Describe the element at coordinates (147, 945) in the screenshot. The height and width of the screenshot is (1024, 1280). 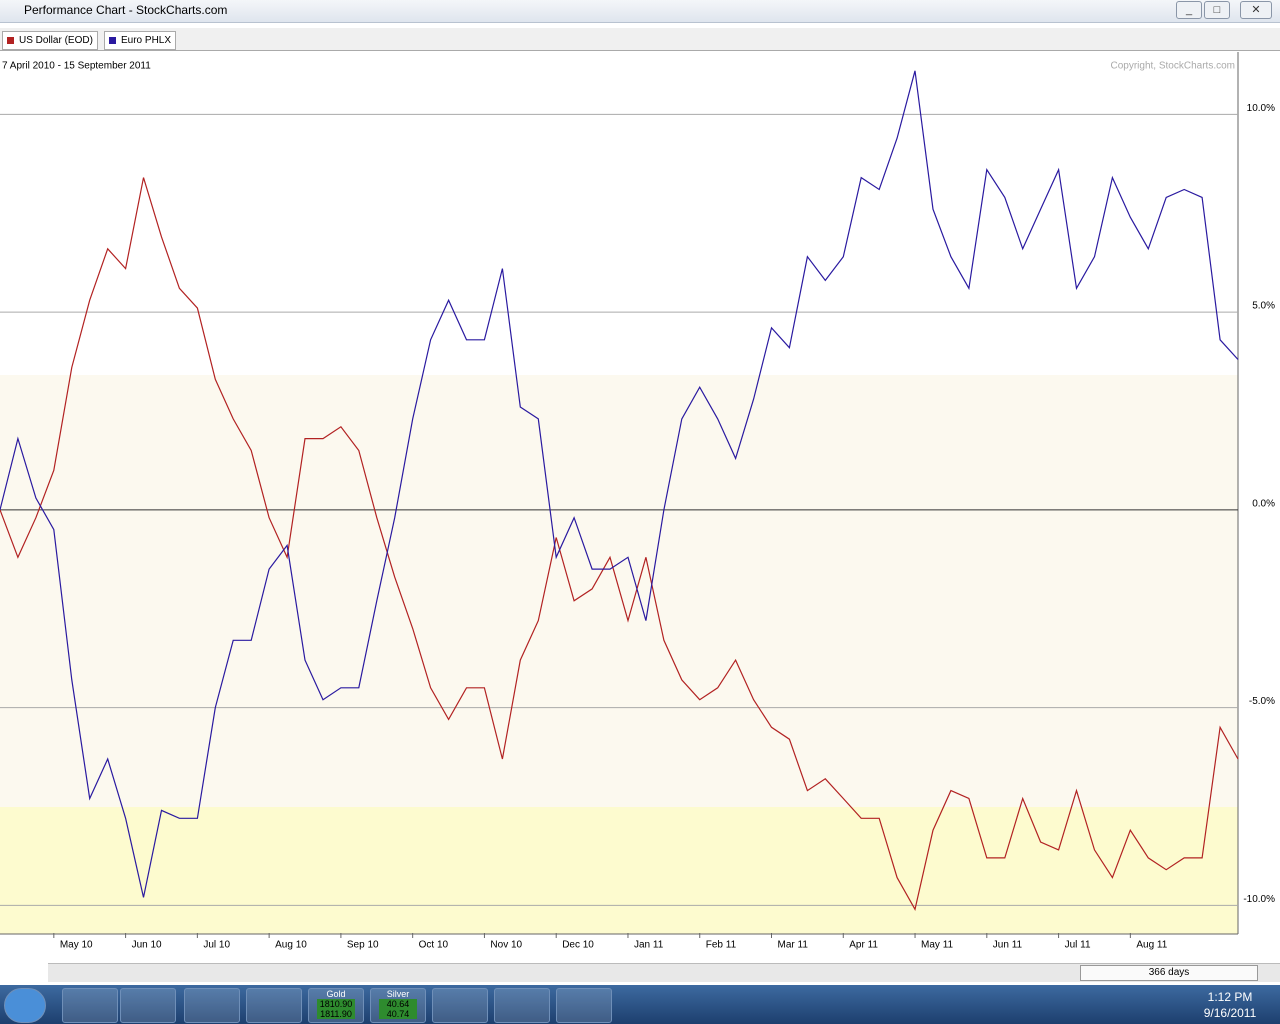
I see `x-tick-label: Jun 10` at that location.